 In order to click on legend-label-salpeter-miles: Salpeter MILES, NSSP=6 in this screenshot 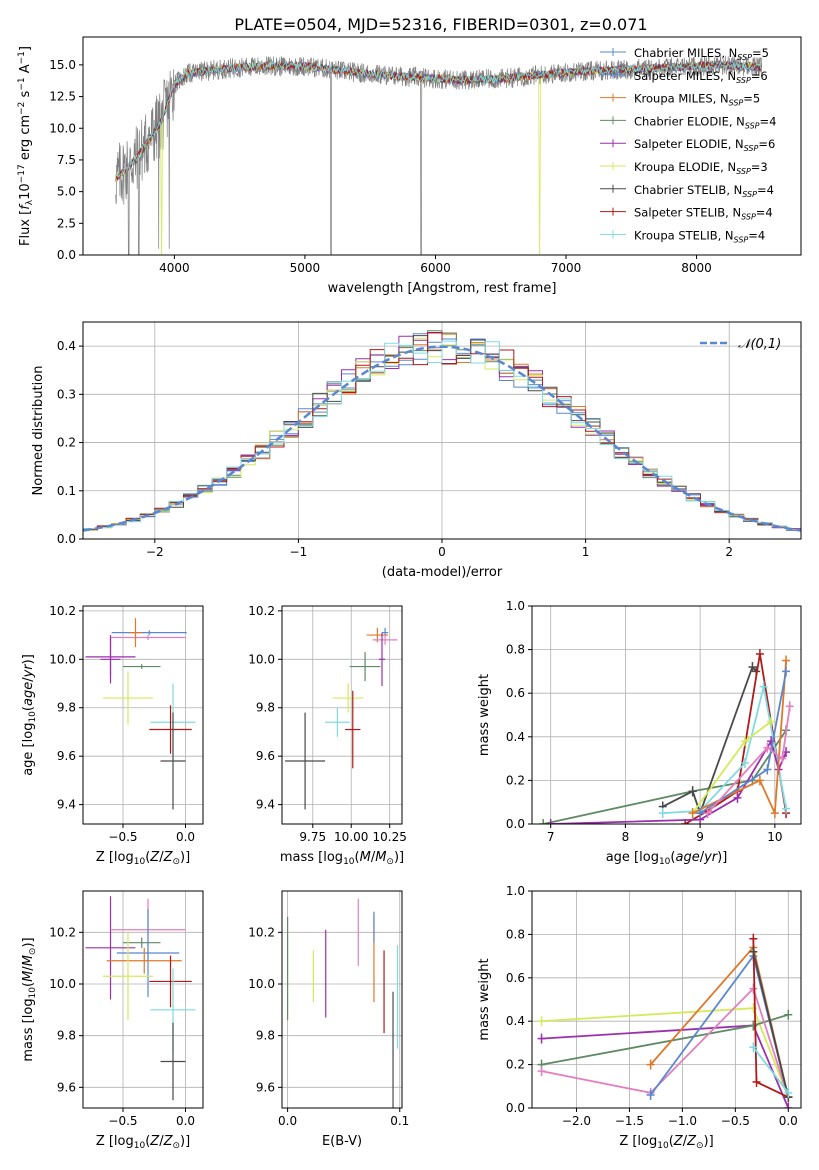, I will do `click(701, 77)`.